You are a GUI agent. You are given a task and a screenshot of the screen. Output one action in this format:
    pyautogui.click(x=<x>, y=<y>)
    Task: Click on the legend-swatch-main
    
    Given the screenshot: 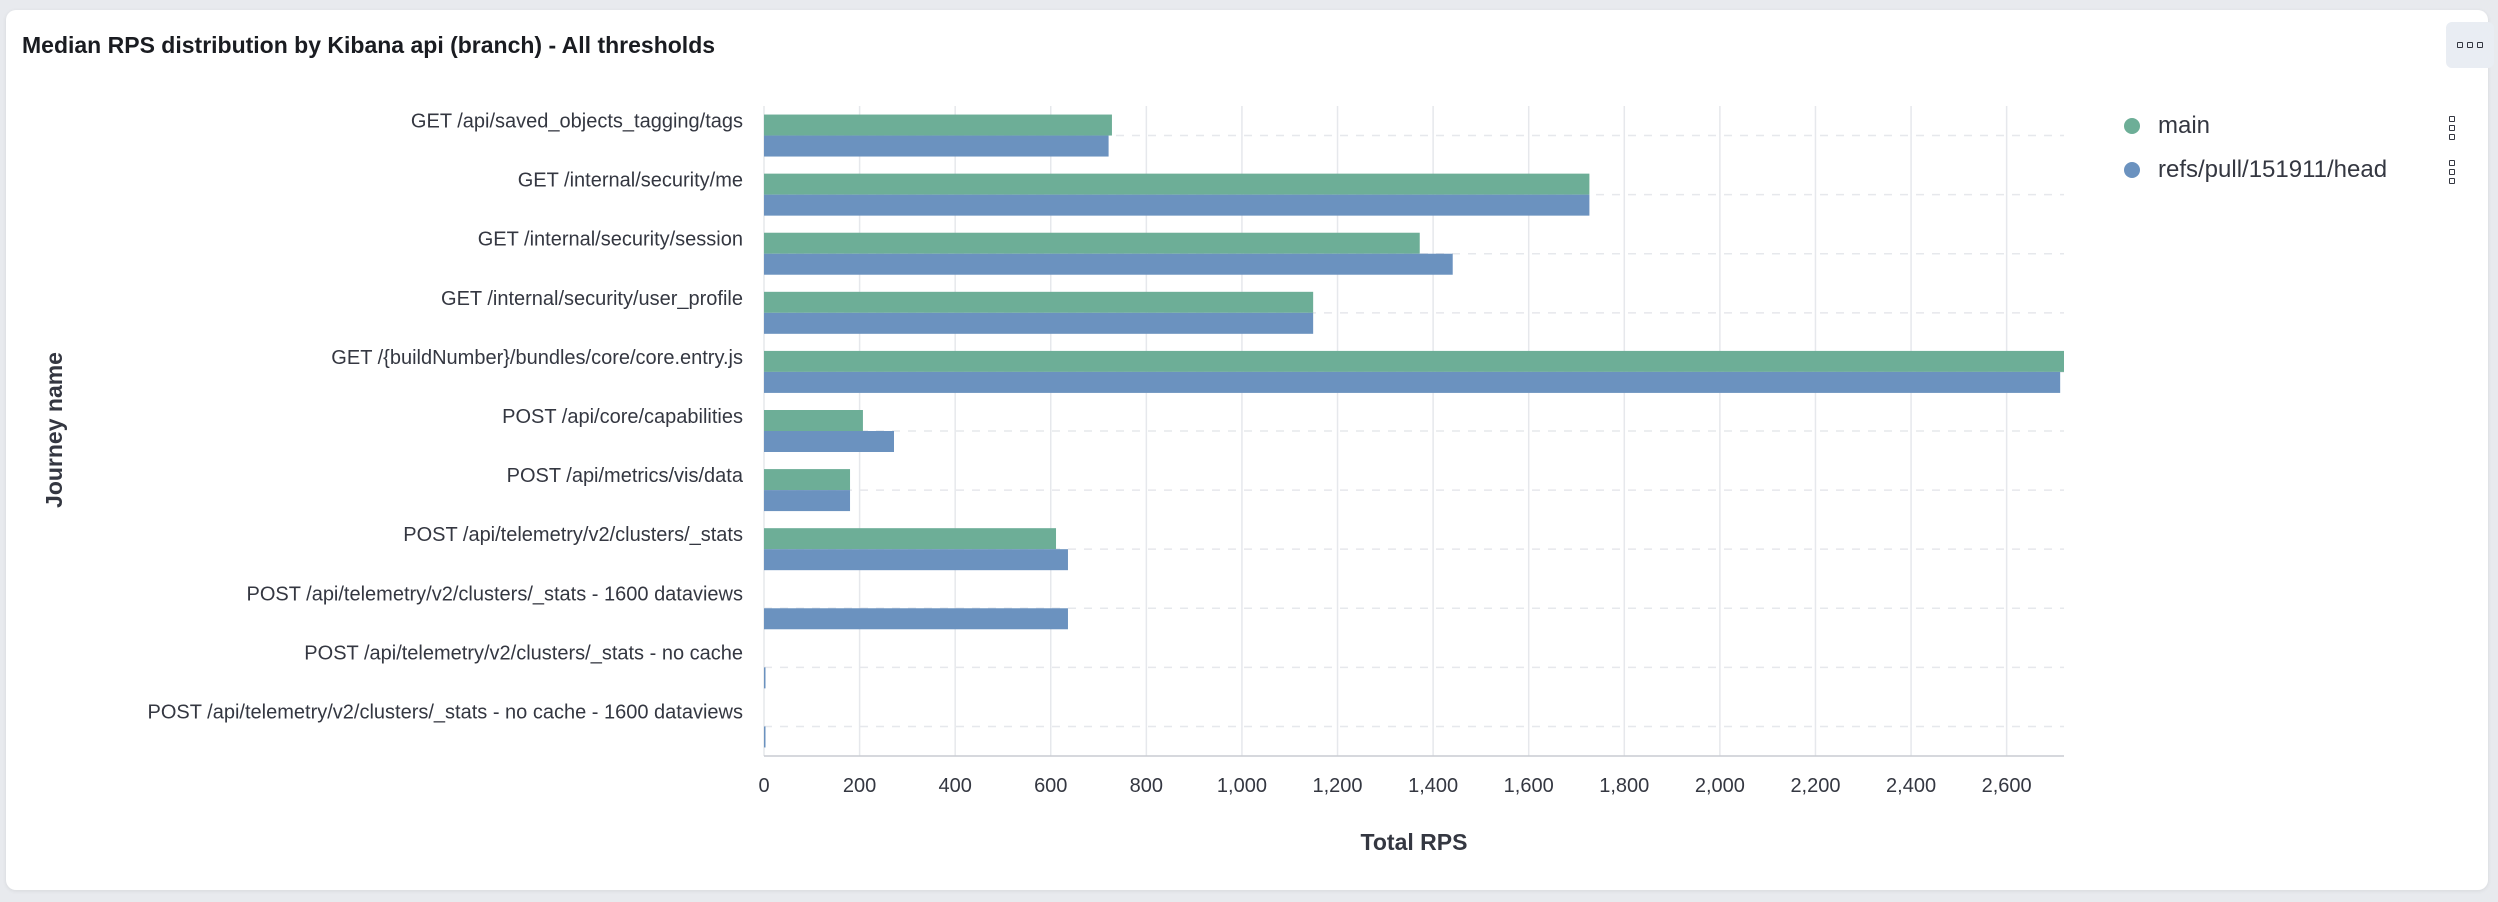 What is the action you would take?
    pyautogui.click(x=2132, y=126)
    